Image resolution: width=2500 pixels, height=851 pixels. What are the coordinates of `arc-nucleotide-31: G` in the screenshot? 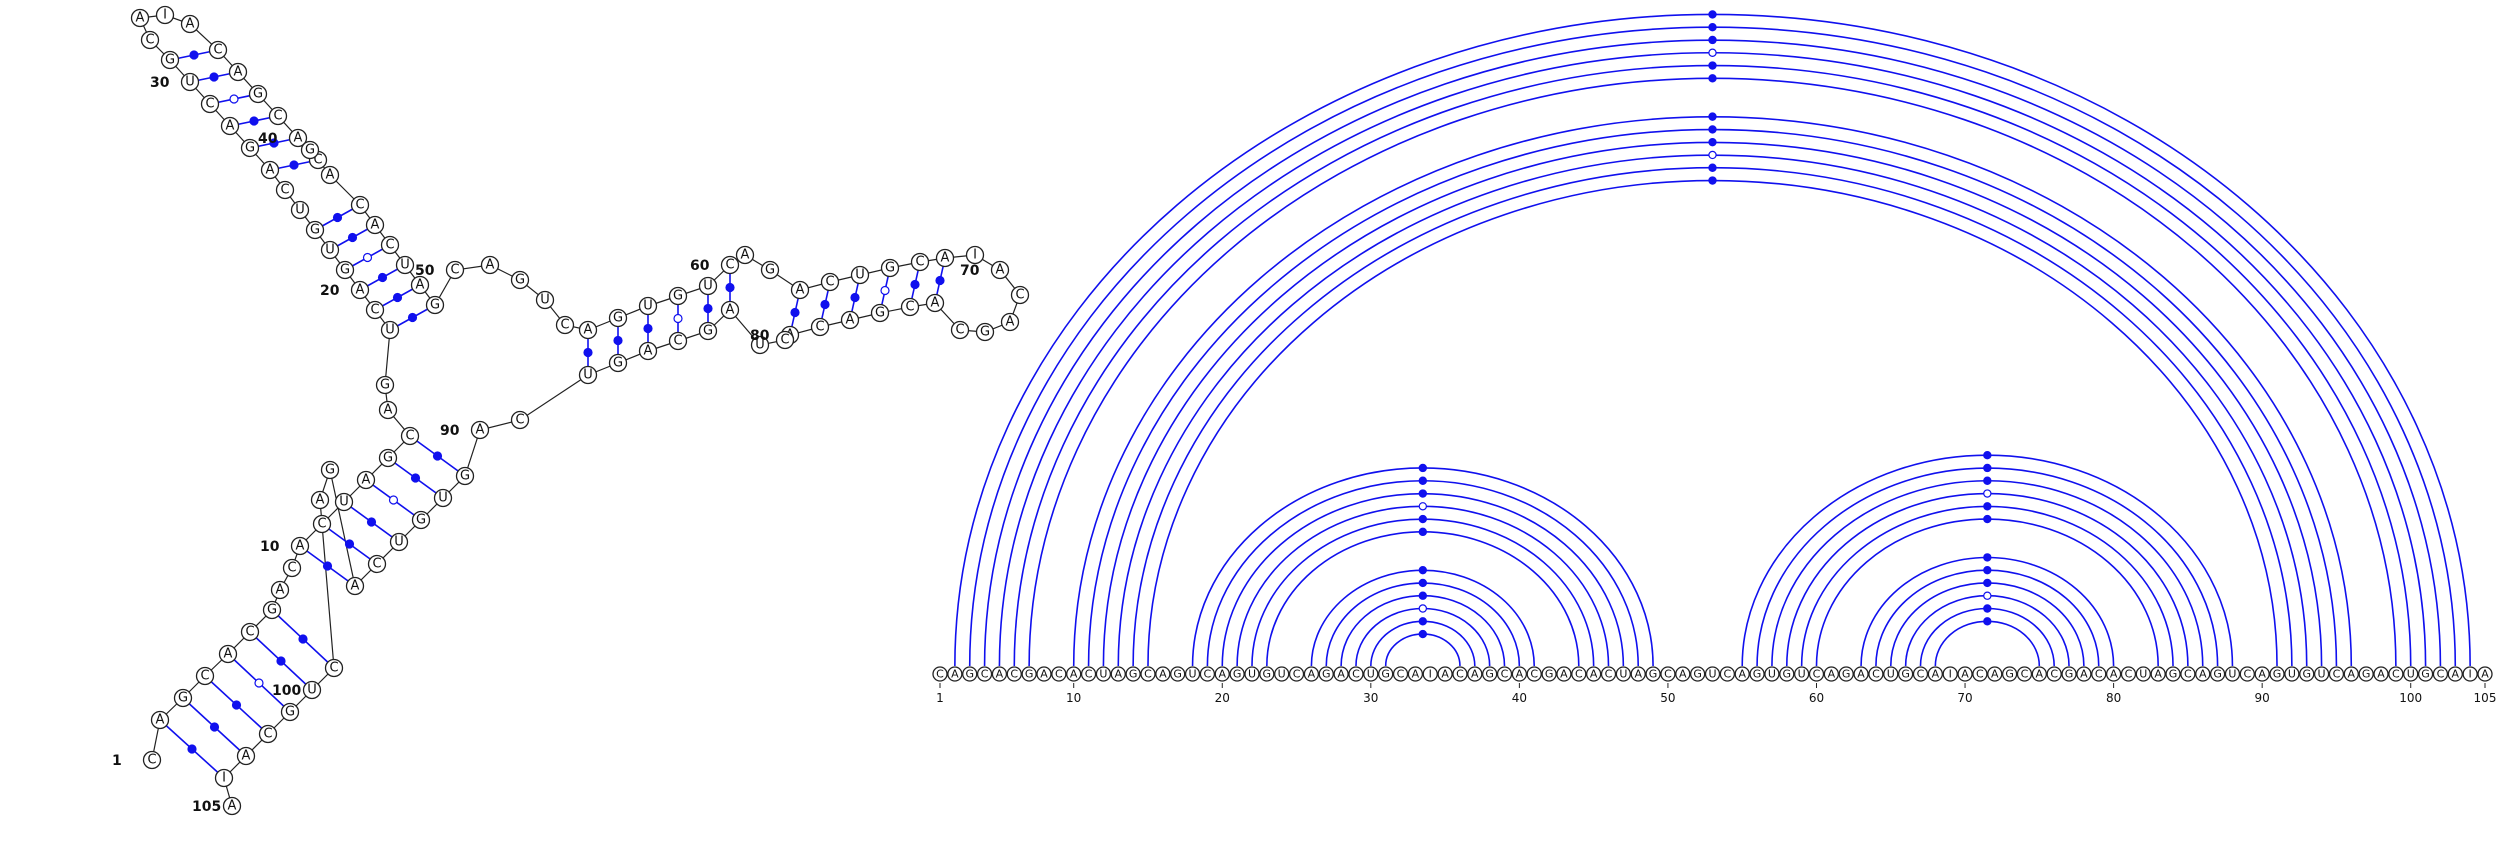 It's located at (1386, 674).